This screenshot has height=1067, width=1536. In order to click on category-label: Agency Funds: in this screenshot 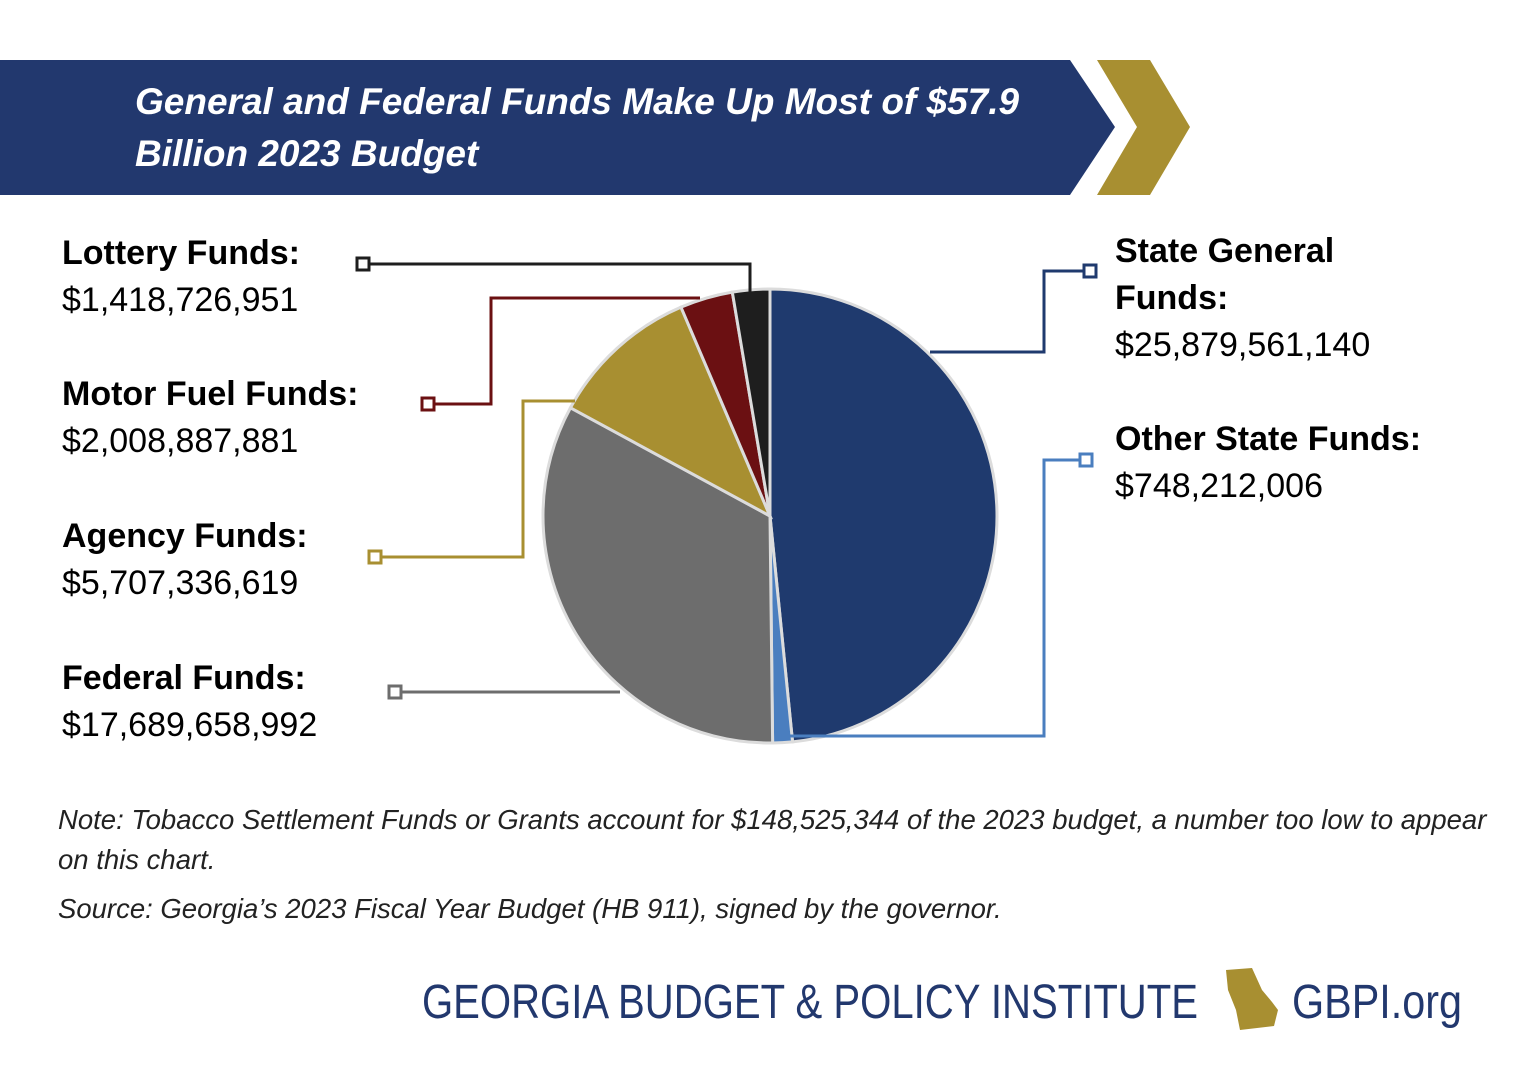, I will do `click(185, 536)`.